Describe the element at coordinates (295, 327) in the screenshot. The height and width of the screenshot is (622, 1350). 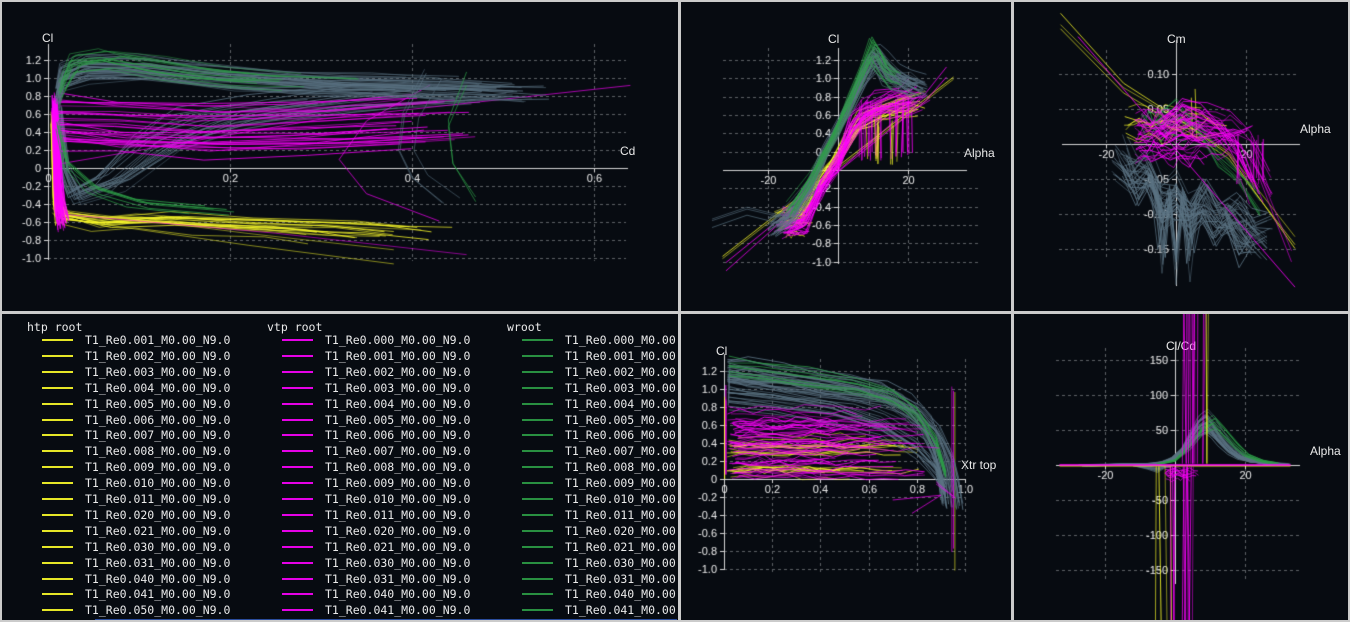
I see `legend-group-title: vtp root` at that location.